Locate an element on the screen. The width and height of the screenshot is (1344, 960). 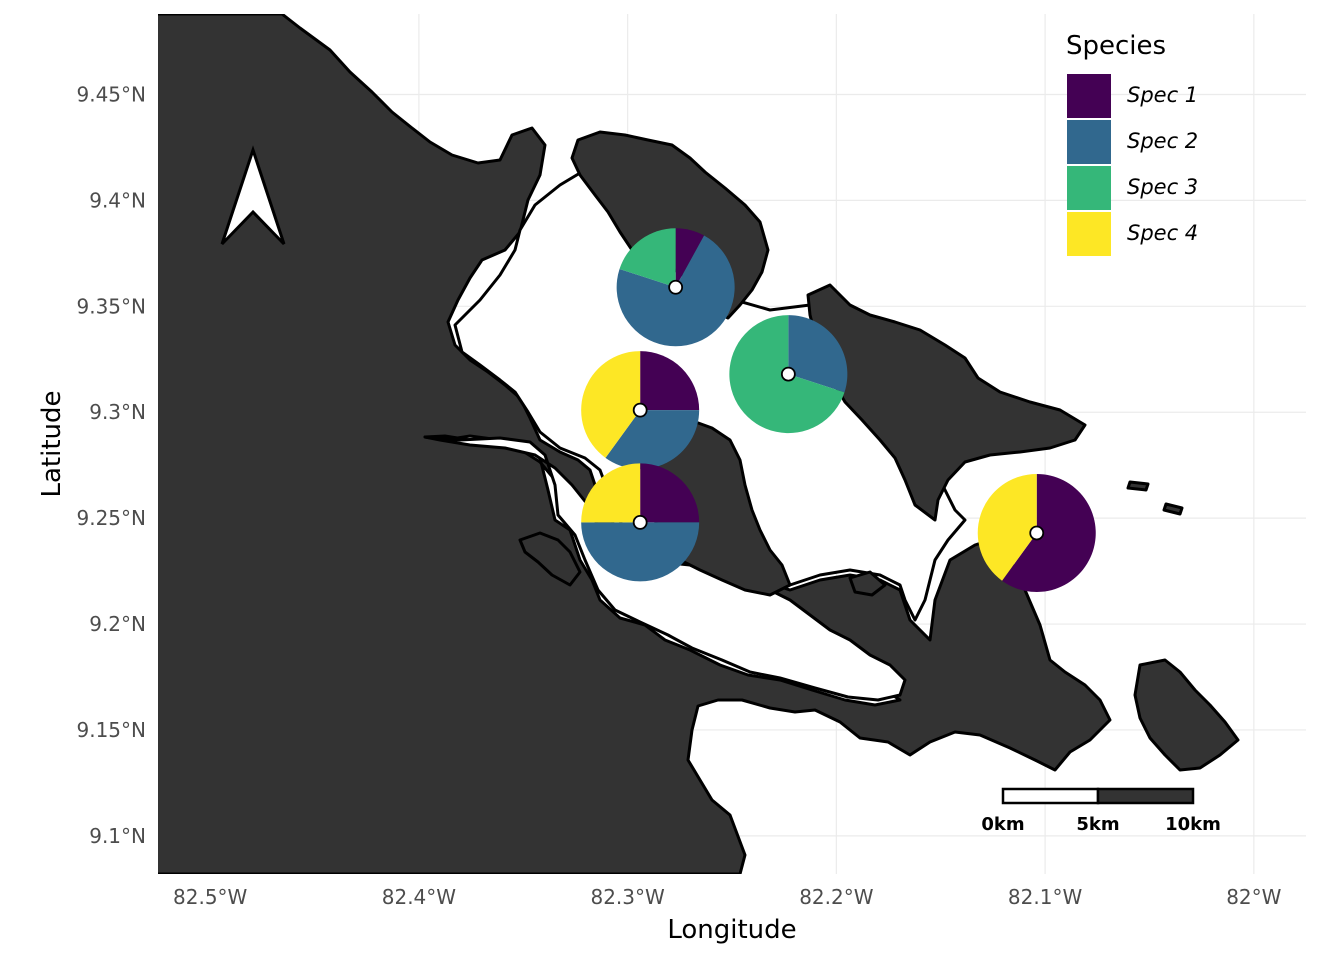
x-tick-label: 82.5°W is located at coordinates (210, 897).